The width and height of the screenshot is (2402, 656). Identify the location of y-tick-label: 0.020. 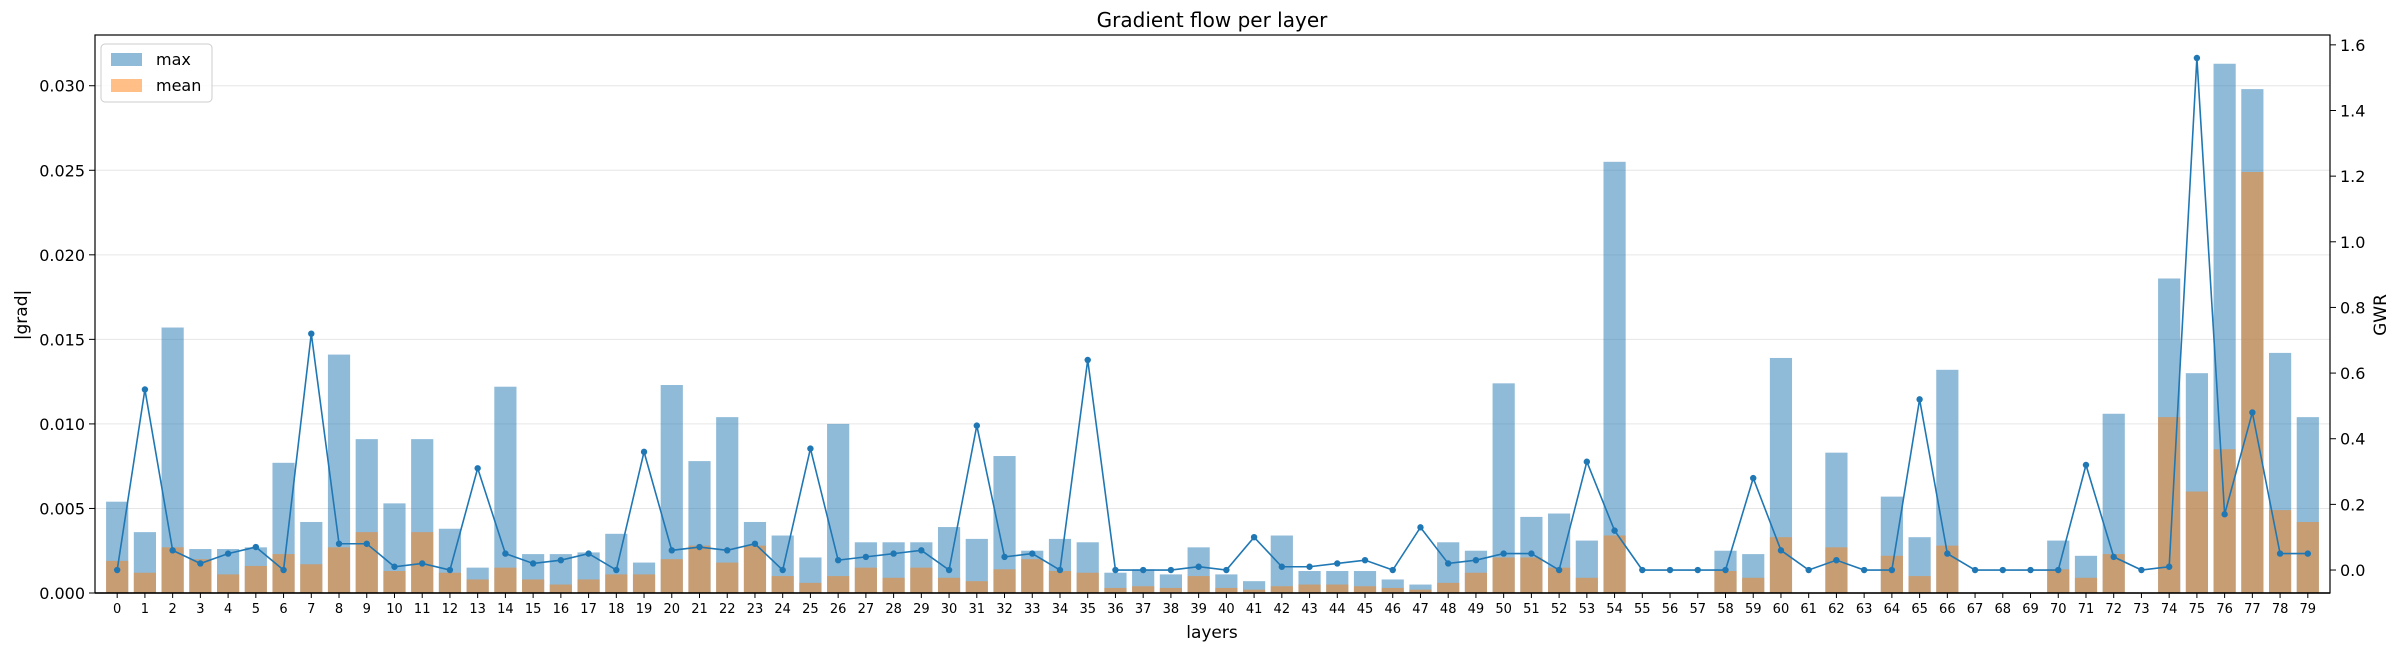
(62, 255).